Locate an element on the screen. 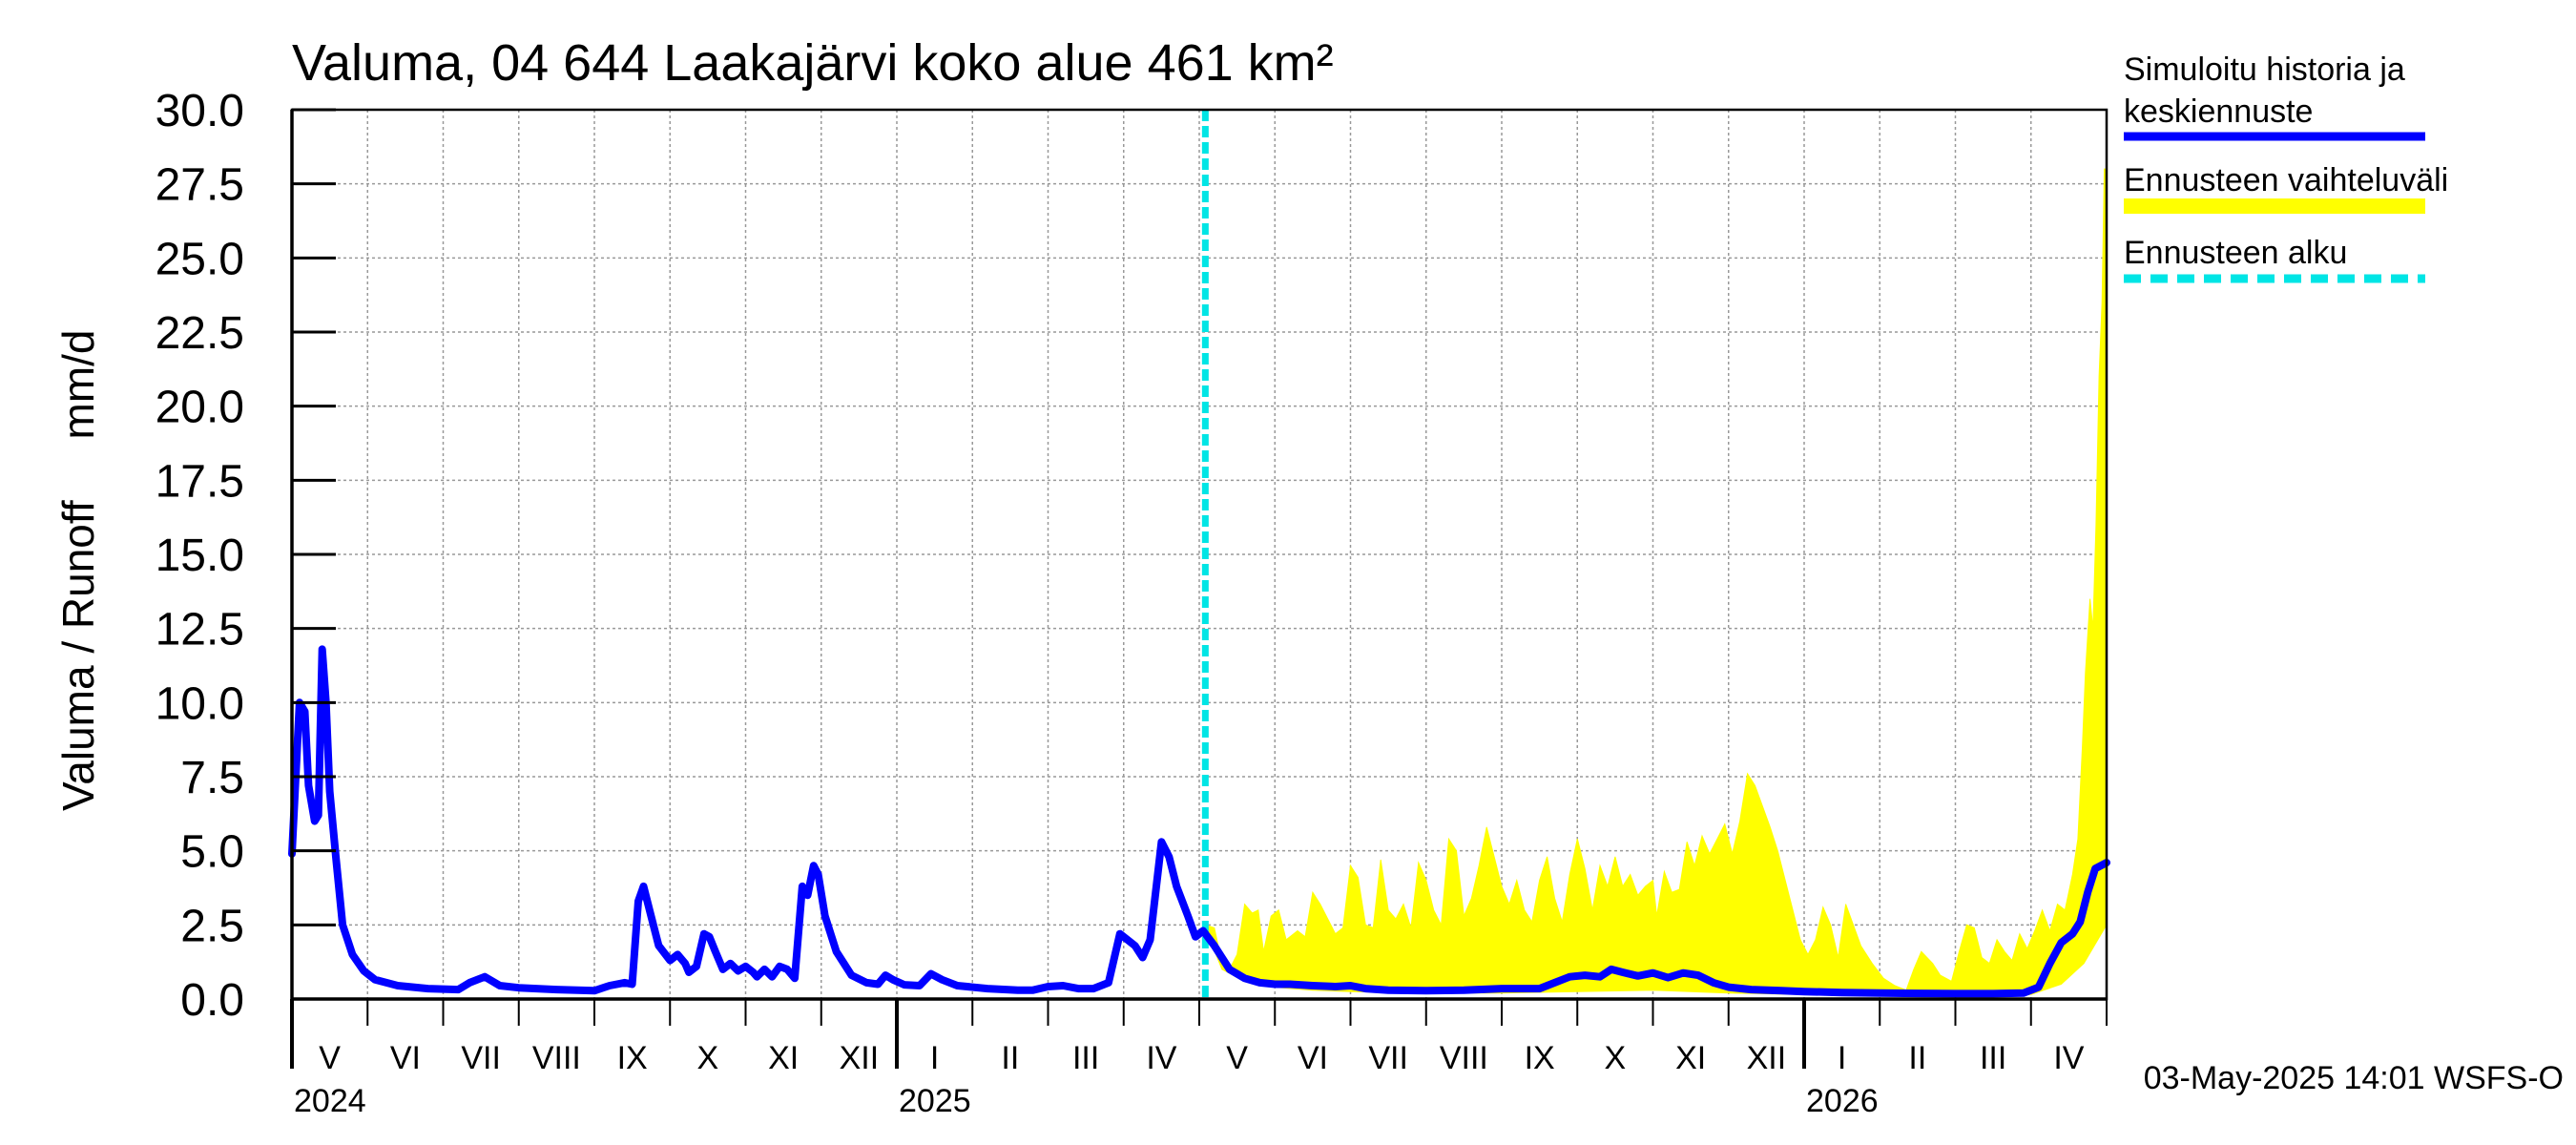  legend-label: keskiennuste is located at coordinates (2218, 112).